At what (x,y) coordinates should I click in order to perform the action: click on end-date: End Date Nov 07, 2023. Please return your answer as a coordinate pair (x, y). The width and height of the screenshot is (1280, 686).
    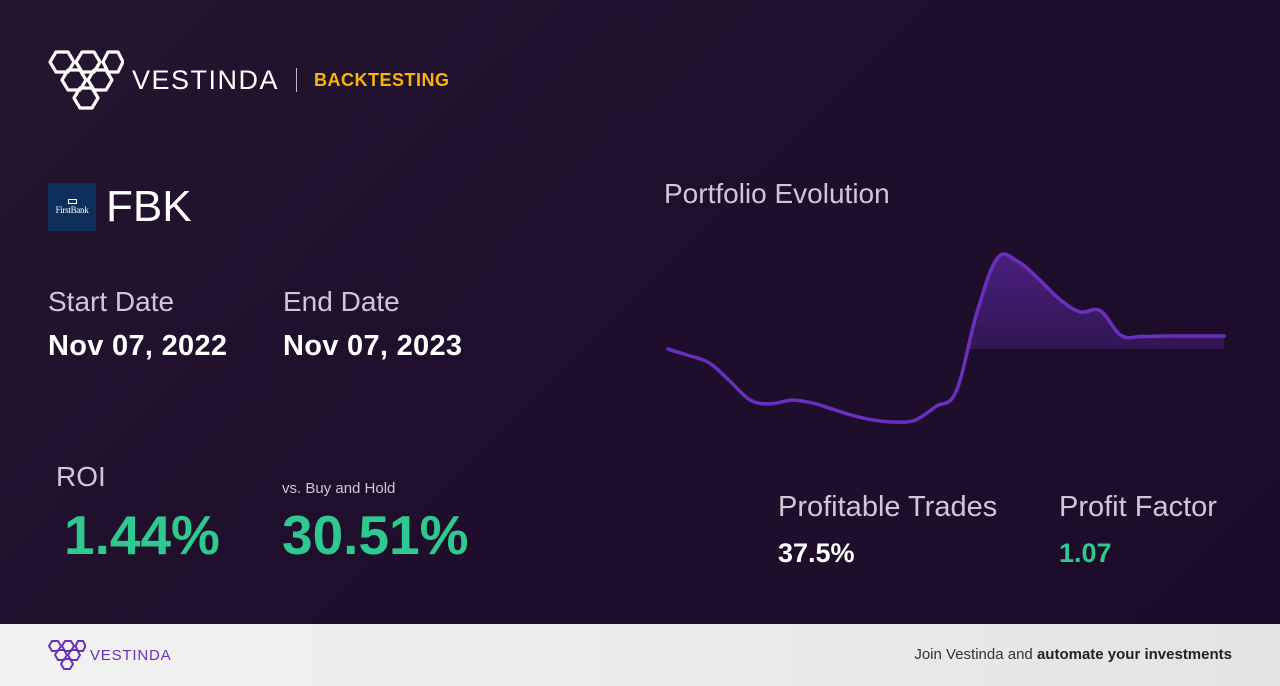
    Looking at the image, I should click on (372, 324).